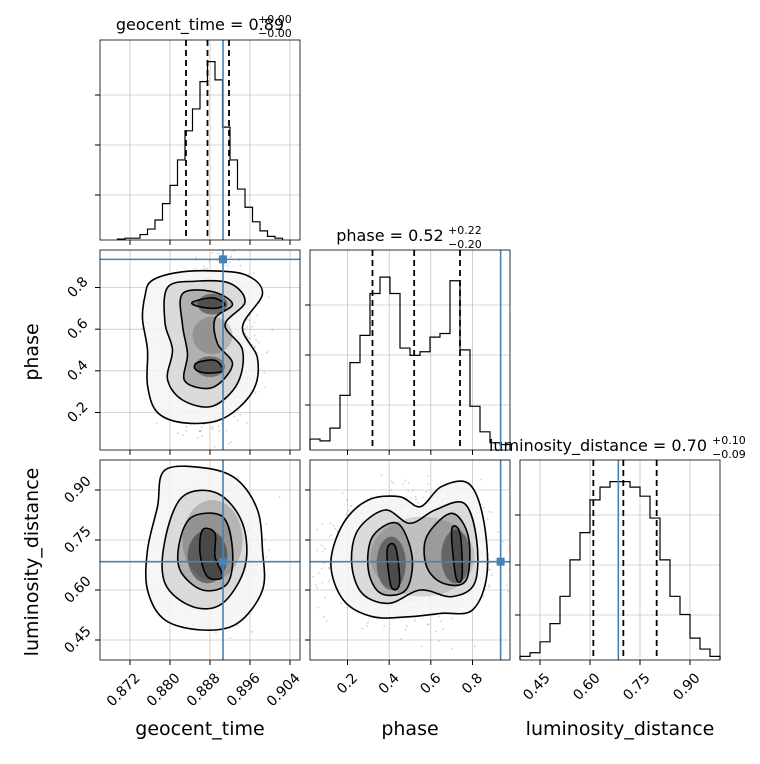  What do you see at coordinates (347, 683) in the screenshot?
I see `tick-label-x-phase: 0.2` at bounding box center [347, 683].